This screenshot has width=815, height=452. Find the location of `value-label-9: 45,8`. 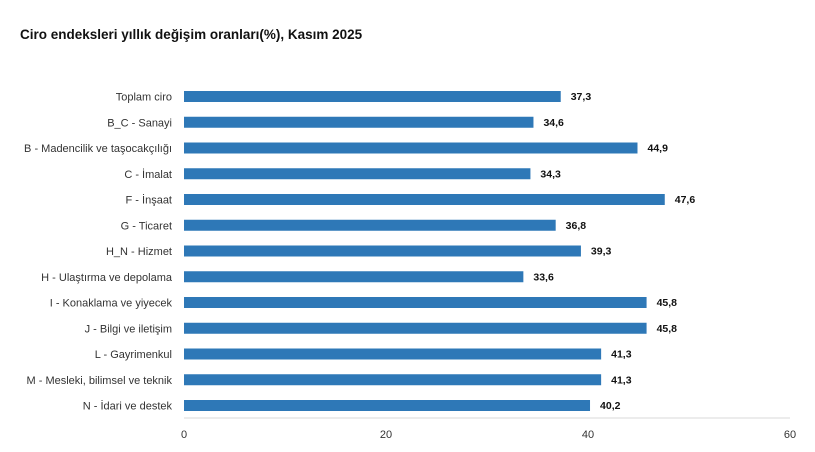

value-label-9: 45,8 is located at coordinates (667, 329).